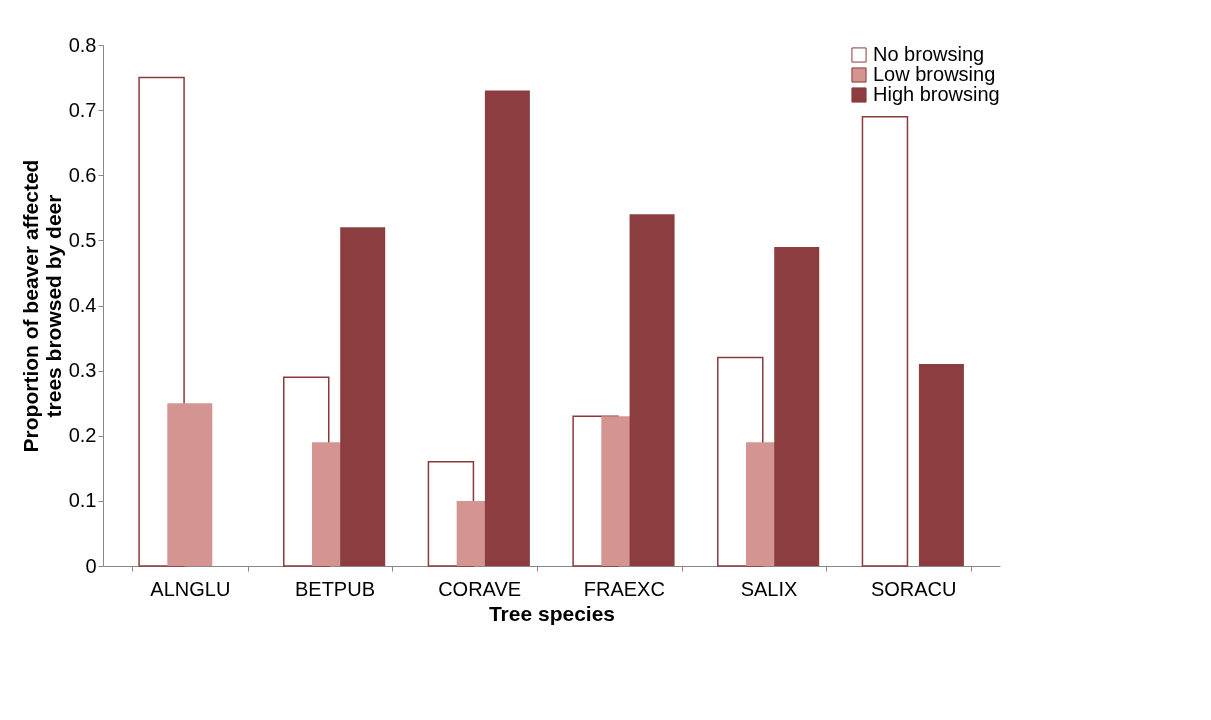  Describe the element at coordinates (82, 174) in the screenshot. I see `y-tick-label: 0.6` at that location.